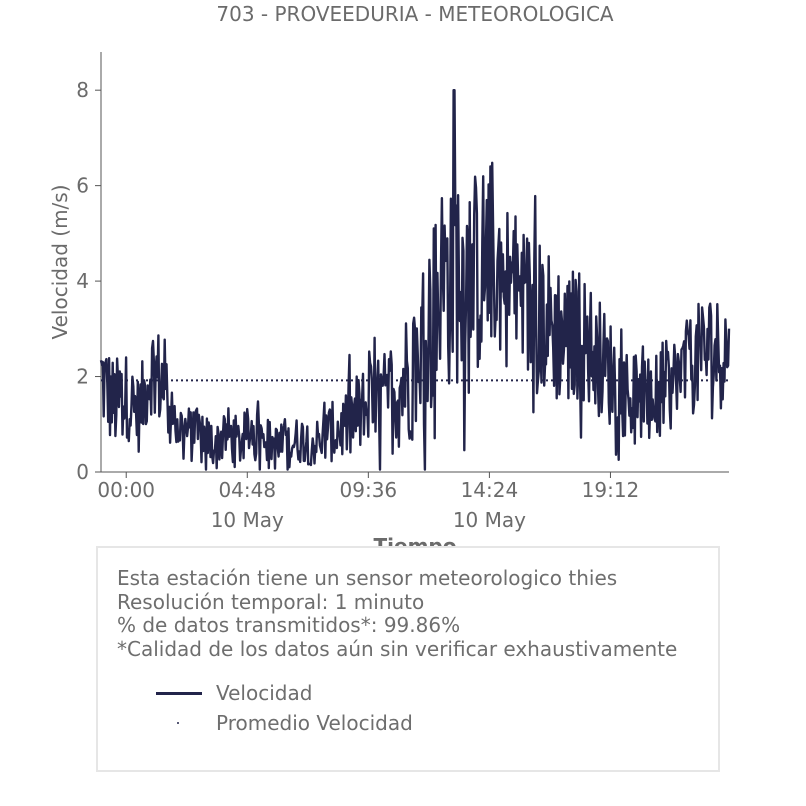 This screenshot has width=806, height=806. I want to click on legend-label: Promedio Velocidad, so click(314, 723).